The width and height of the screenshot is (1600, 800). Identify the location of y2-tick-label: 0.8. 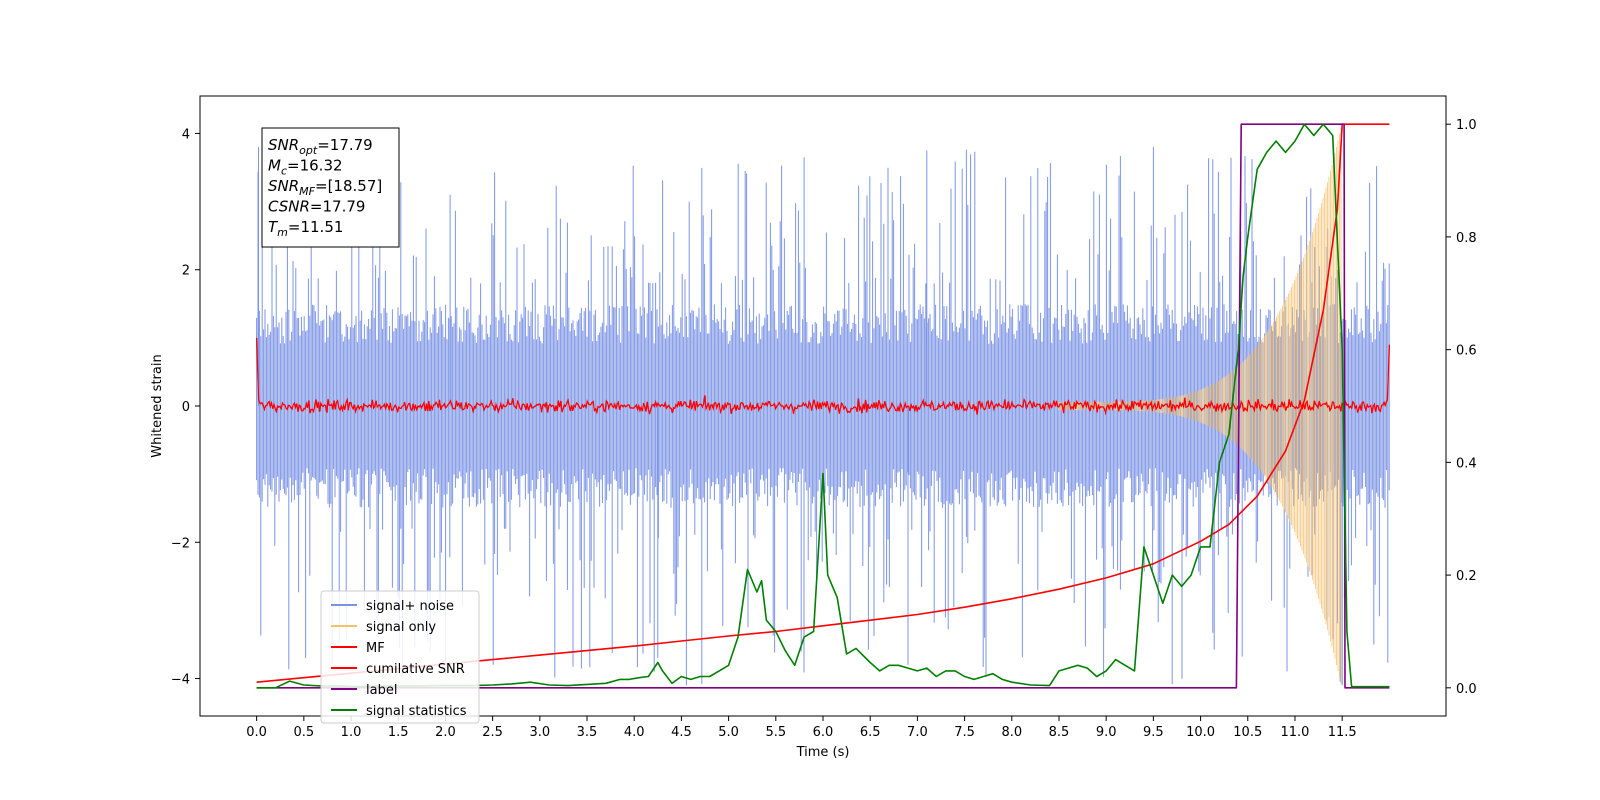
(1466, 238).